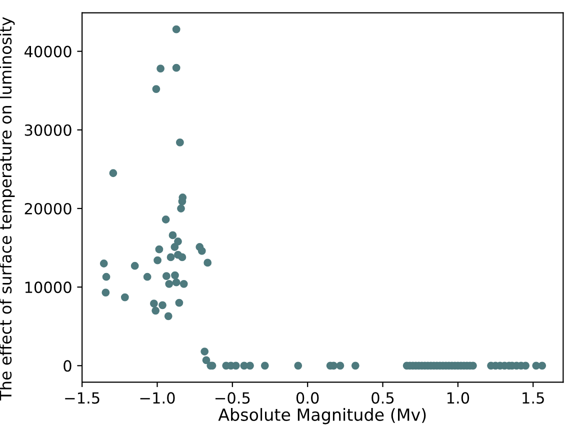  Describe the element at coordinates (383, 398) in the screenshot. I see `x-tick-label: 0.5` at that location.